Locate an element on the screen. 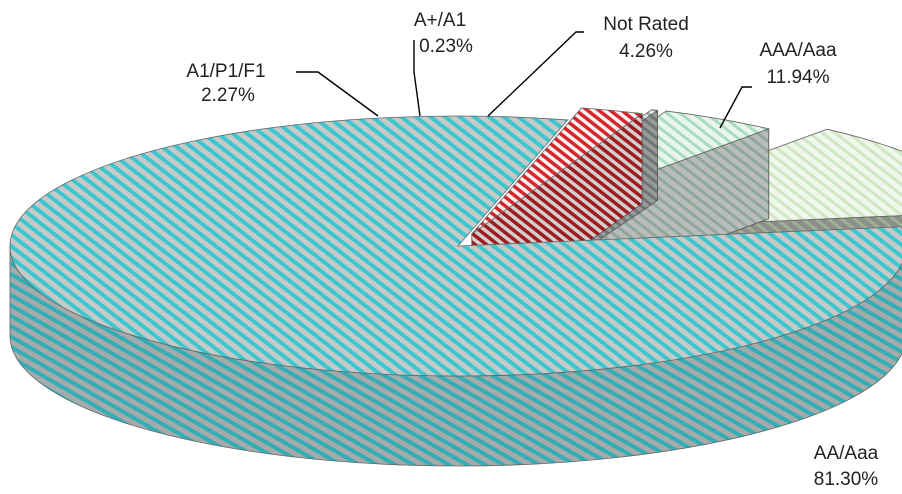  leader-line-aaa is located at coordinates (735, 107).